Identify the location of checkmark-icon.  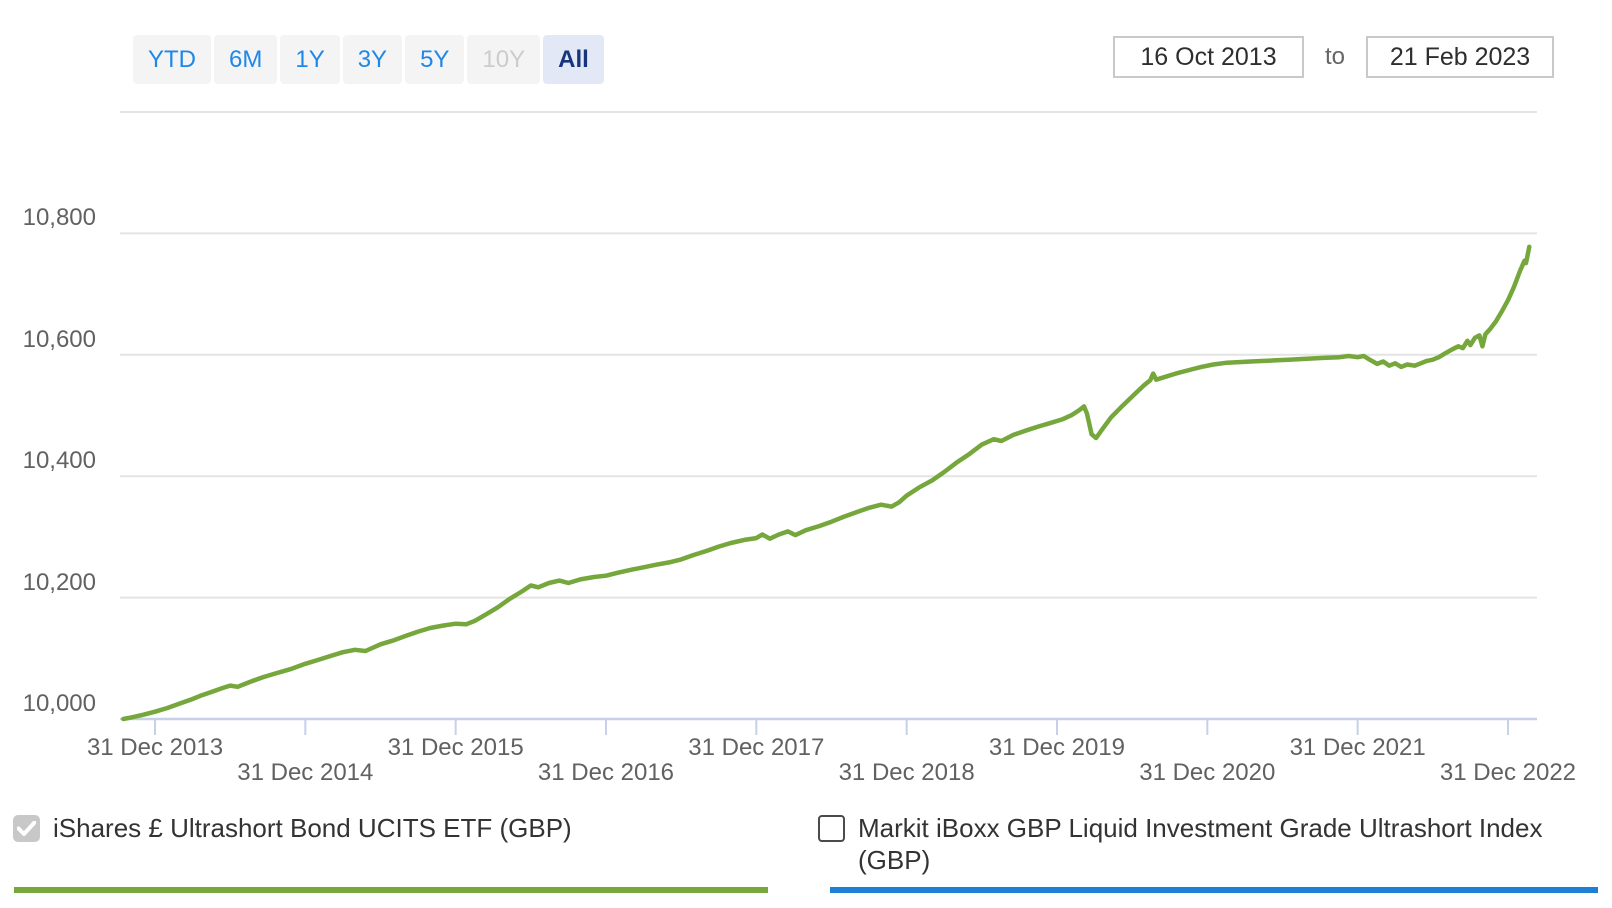
(26, 828).